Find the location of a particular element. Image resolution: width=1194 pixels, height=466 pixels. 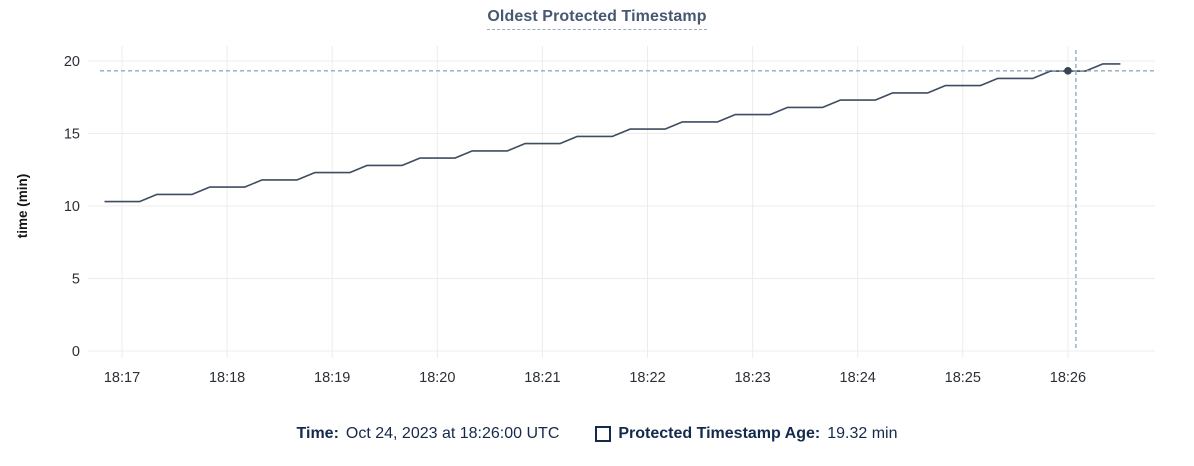

y-tick-label: 10 is located at coordinates (72, 207).